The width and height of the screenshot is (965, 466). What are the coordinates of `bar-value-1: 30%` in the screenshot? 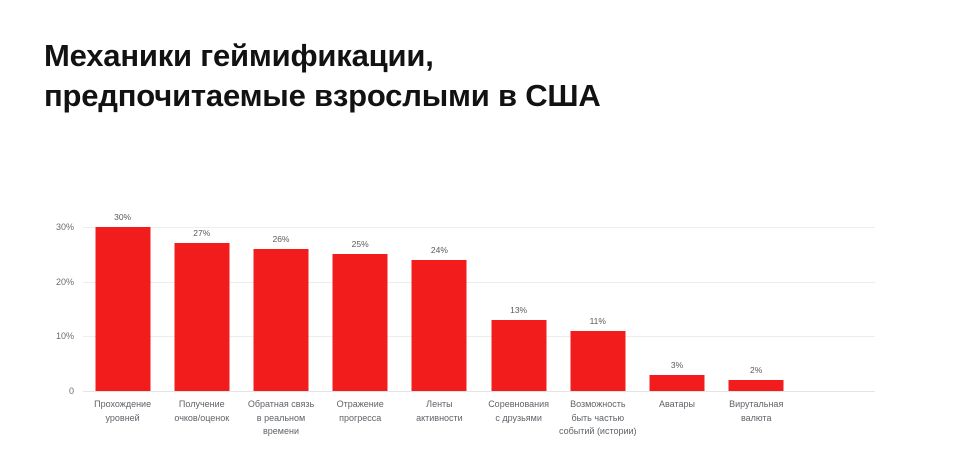 It's located at (123, 217).